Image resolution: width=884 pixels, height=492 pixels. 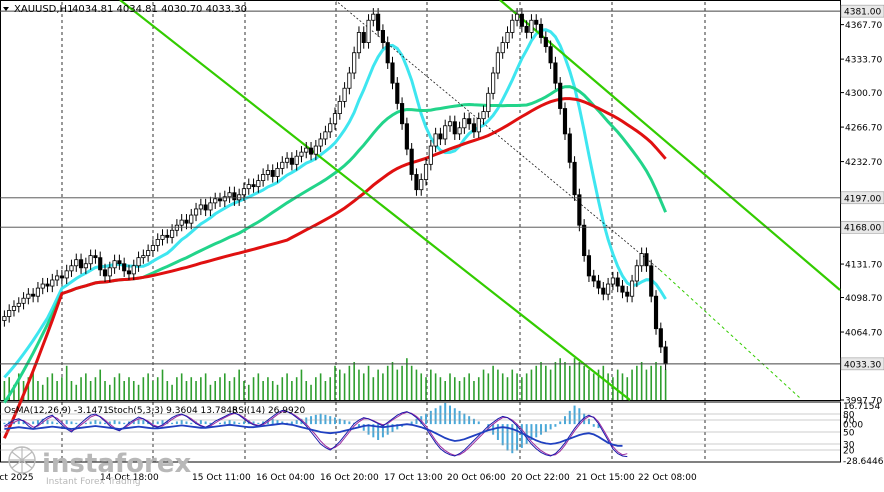 What do you see at coordinates (43, 9) in the screenshot?
I see `symbol-label: XAUUSD,H1` at bounding box center [43, 9].